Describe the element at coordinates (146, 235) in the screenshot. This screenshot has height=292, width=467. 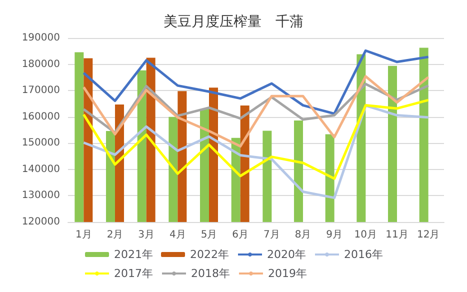
I see `x-tick-label: 3月` at that location.